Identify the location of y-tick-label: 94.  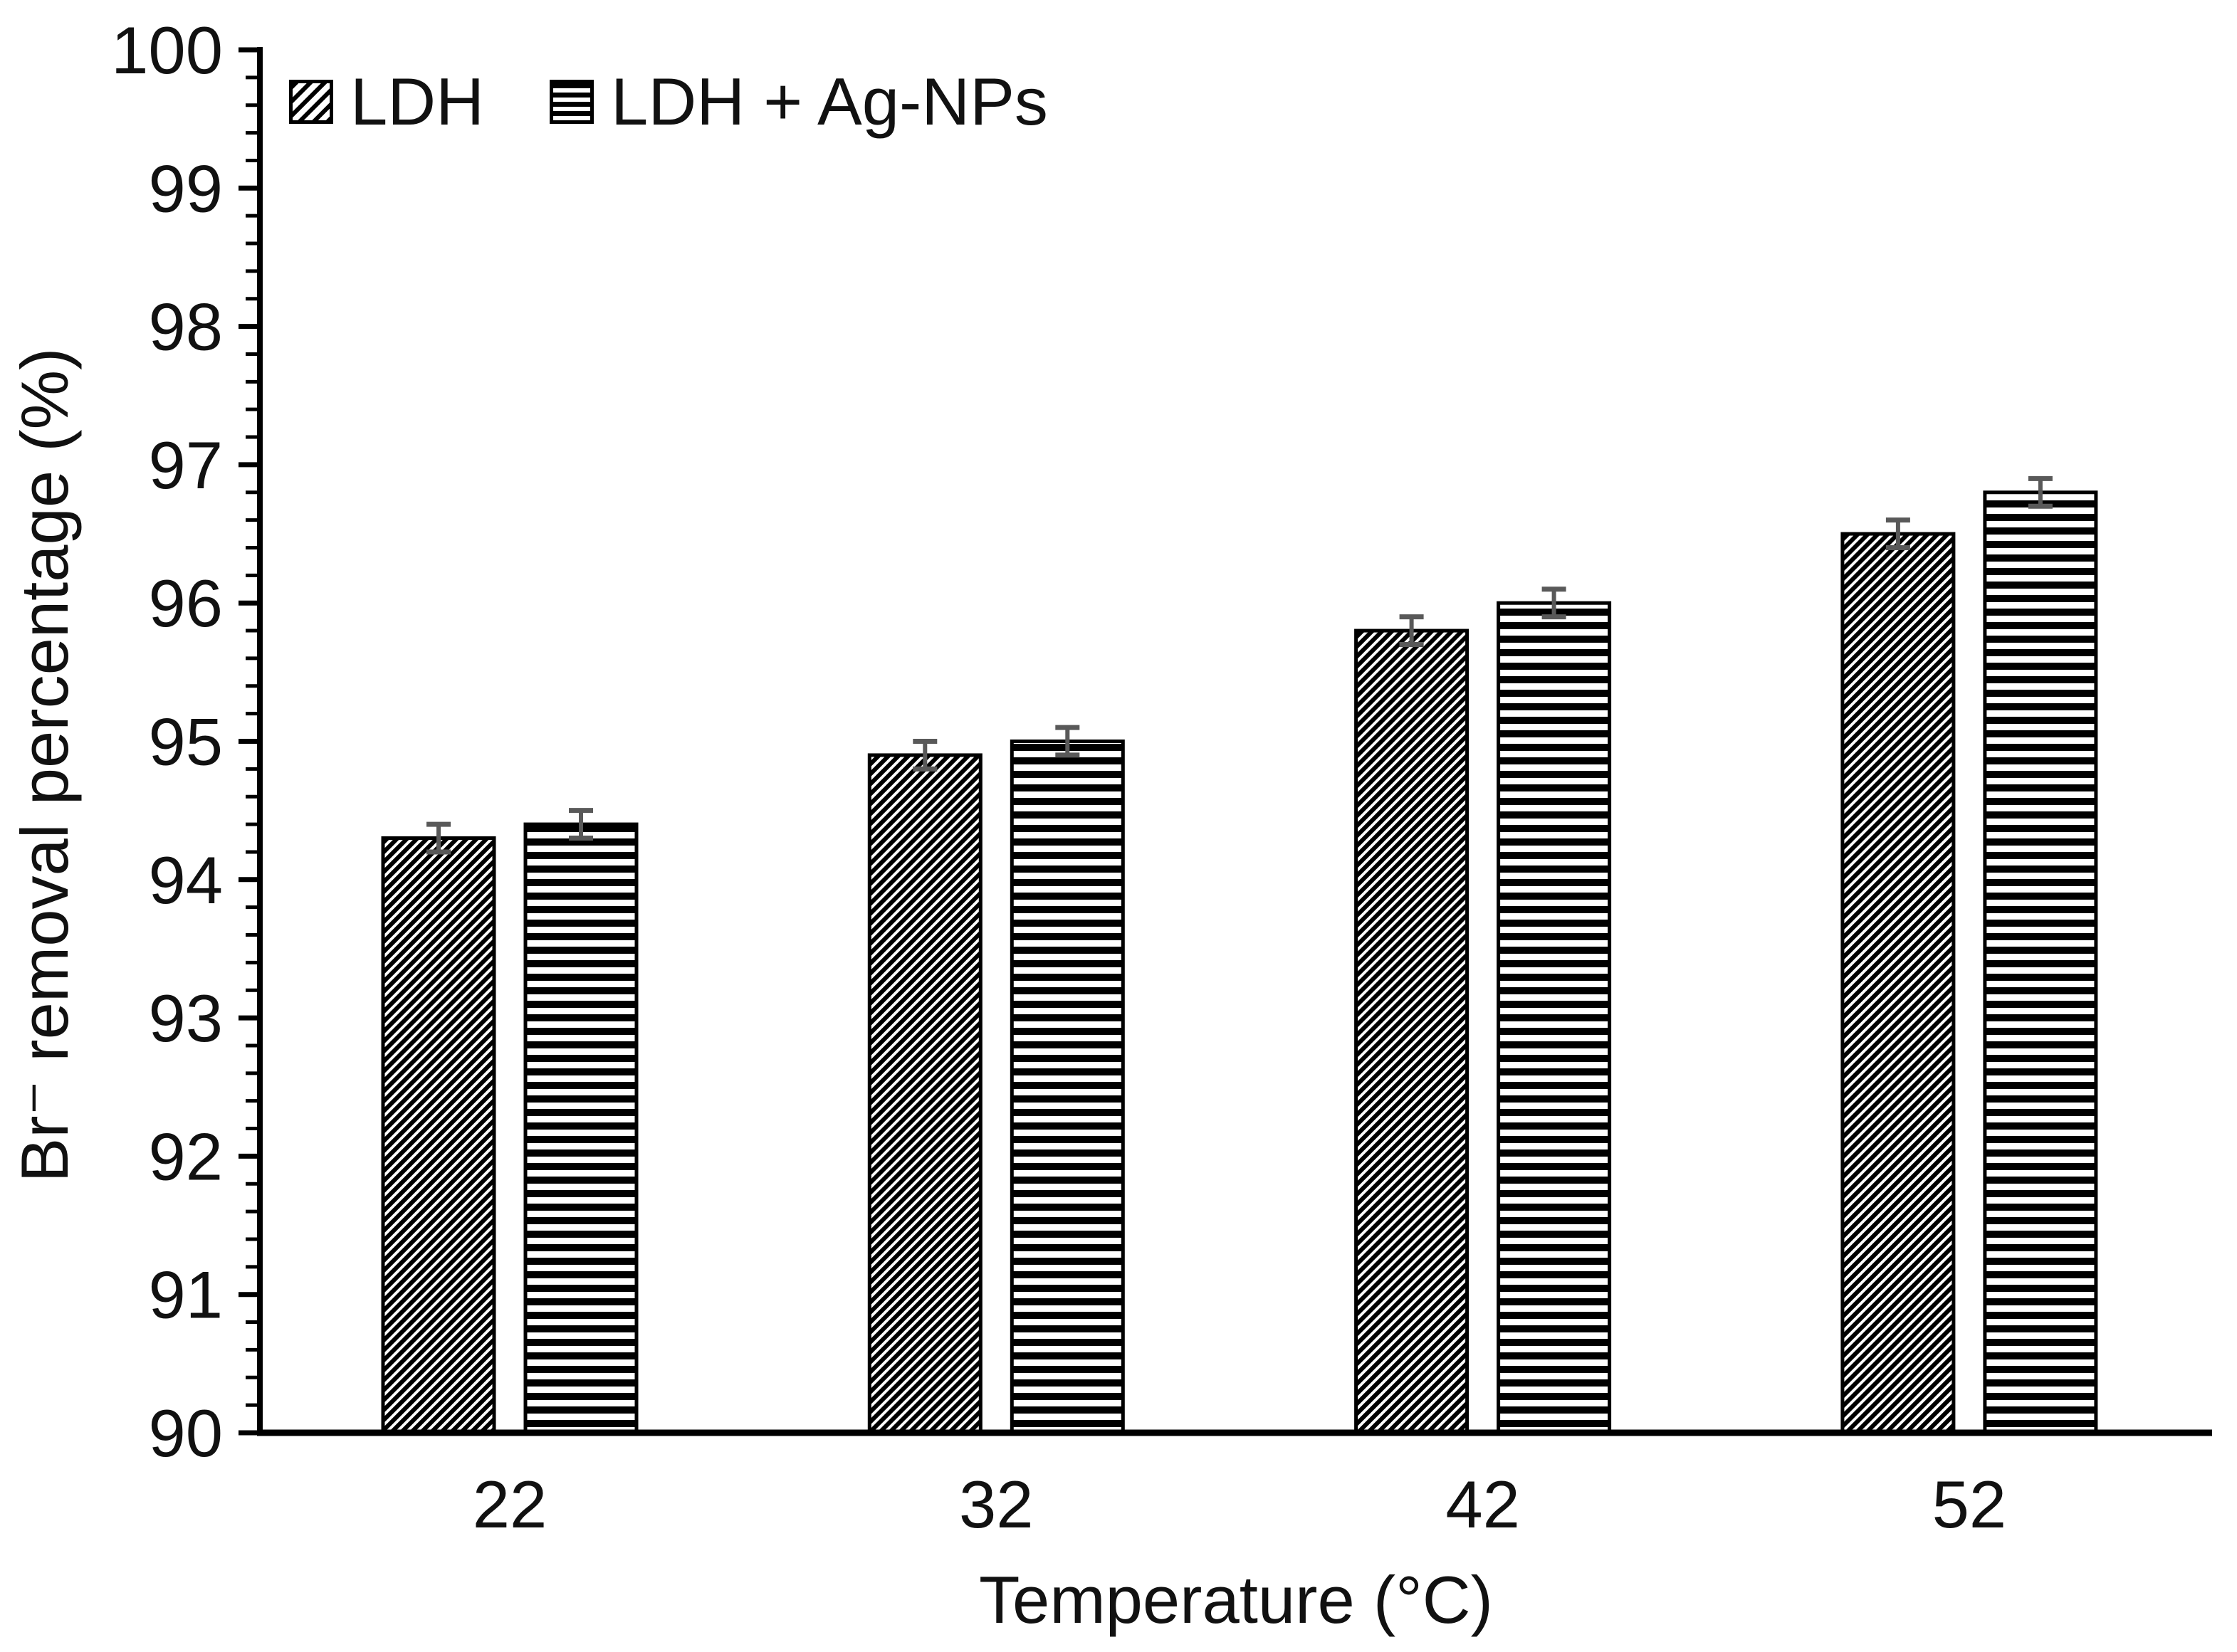
(186, 880).